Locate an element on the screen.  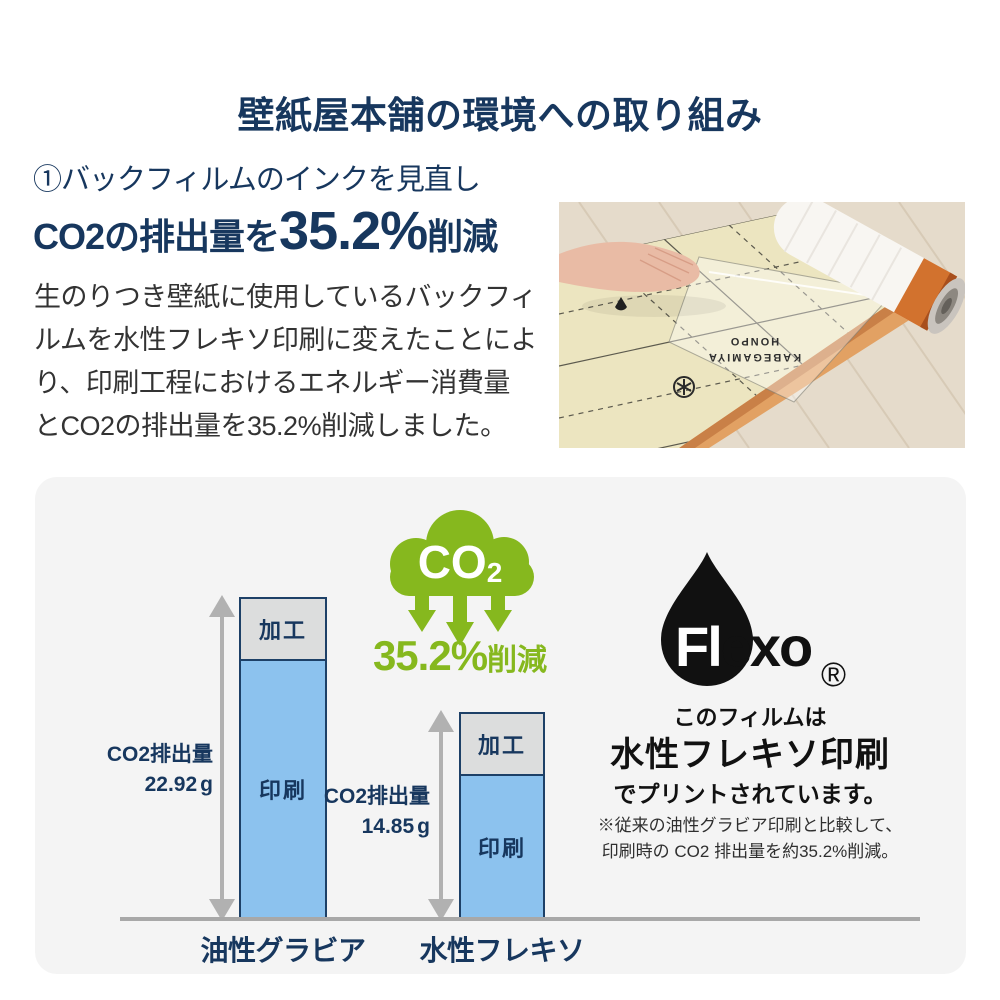
chart-baseline is located at coordinates (520, 919).